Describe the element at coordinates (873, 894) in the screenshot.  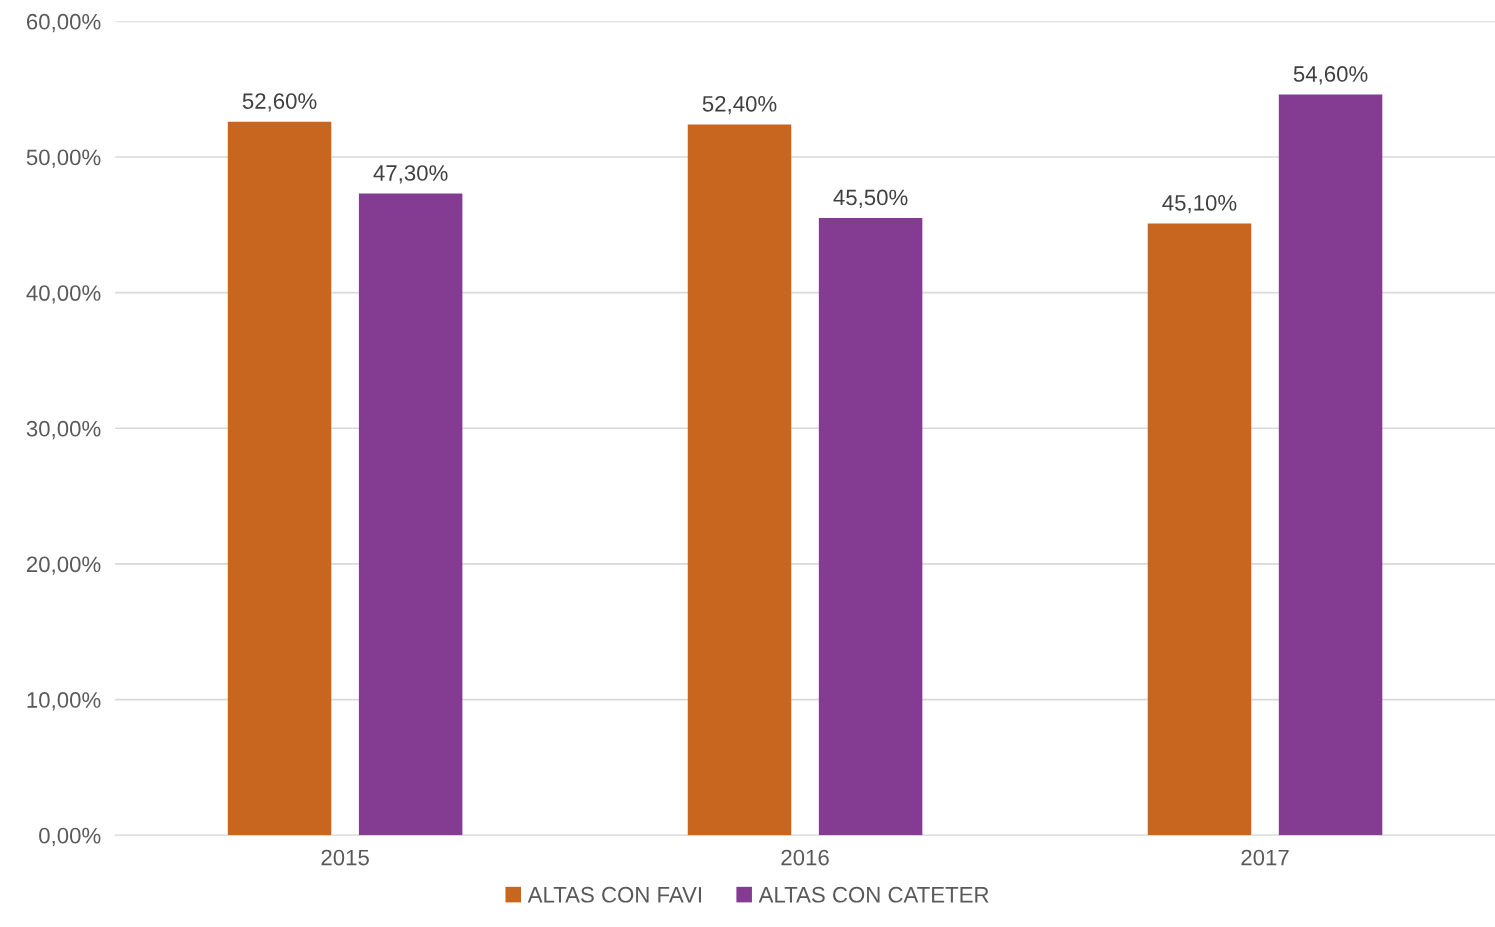
I see `legend-label: ALTAS CON CATETER` at that location.